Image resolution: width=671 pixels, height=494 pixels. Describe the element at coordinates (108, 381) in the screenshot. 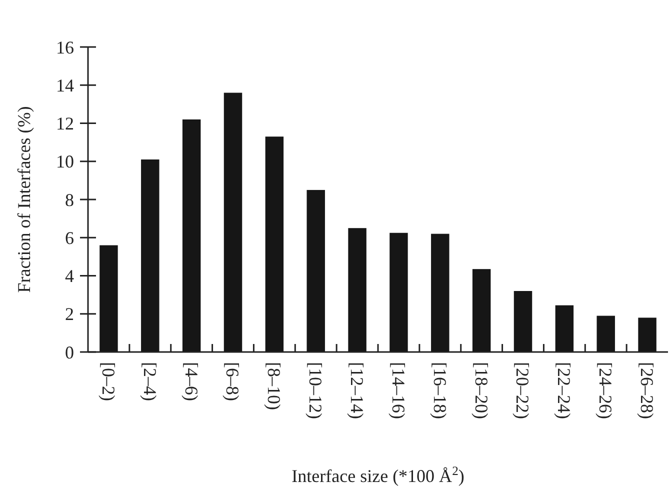

I see `x-tick-label: [0–2)` at that location.